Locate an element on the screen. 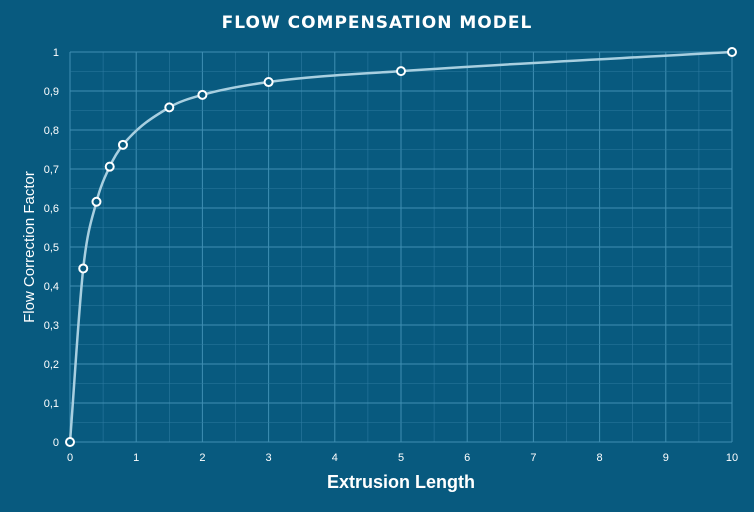 This screenshot has width=754, height=512. y-axis-ticks: 0 0,1 0,2 0,3 0,4 0,5 0,6 0,7 0,8 0,9 1 is located at coordinates (51, 248).